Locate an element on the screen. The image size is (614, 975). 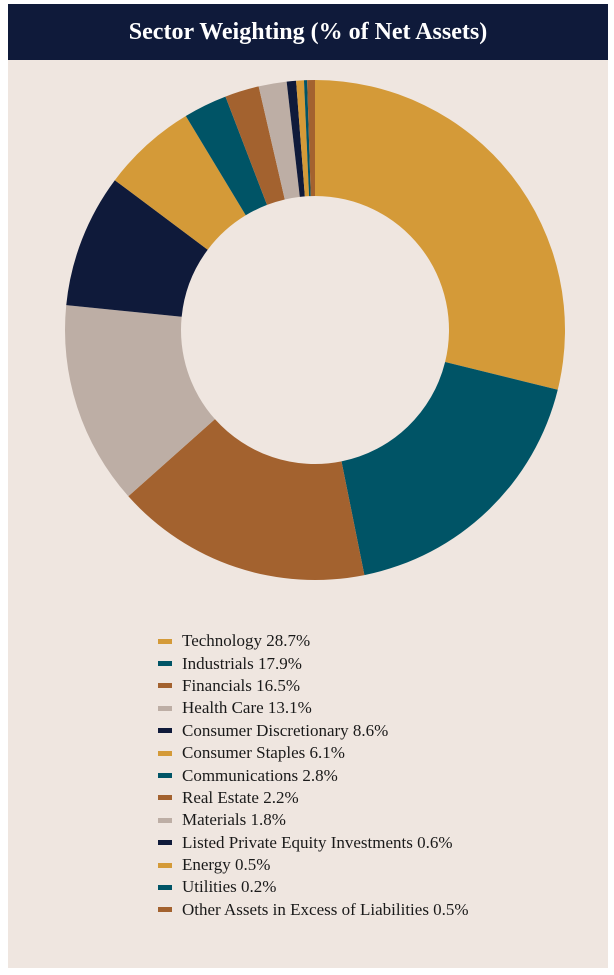
legend-label: Real Estate 2.2% is located at coordinates (240, 797).